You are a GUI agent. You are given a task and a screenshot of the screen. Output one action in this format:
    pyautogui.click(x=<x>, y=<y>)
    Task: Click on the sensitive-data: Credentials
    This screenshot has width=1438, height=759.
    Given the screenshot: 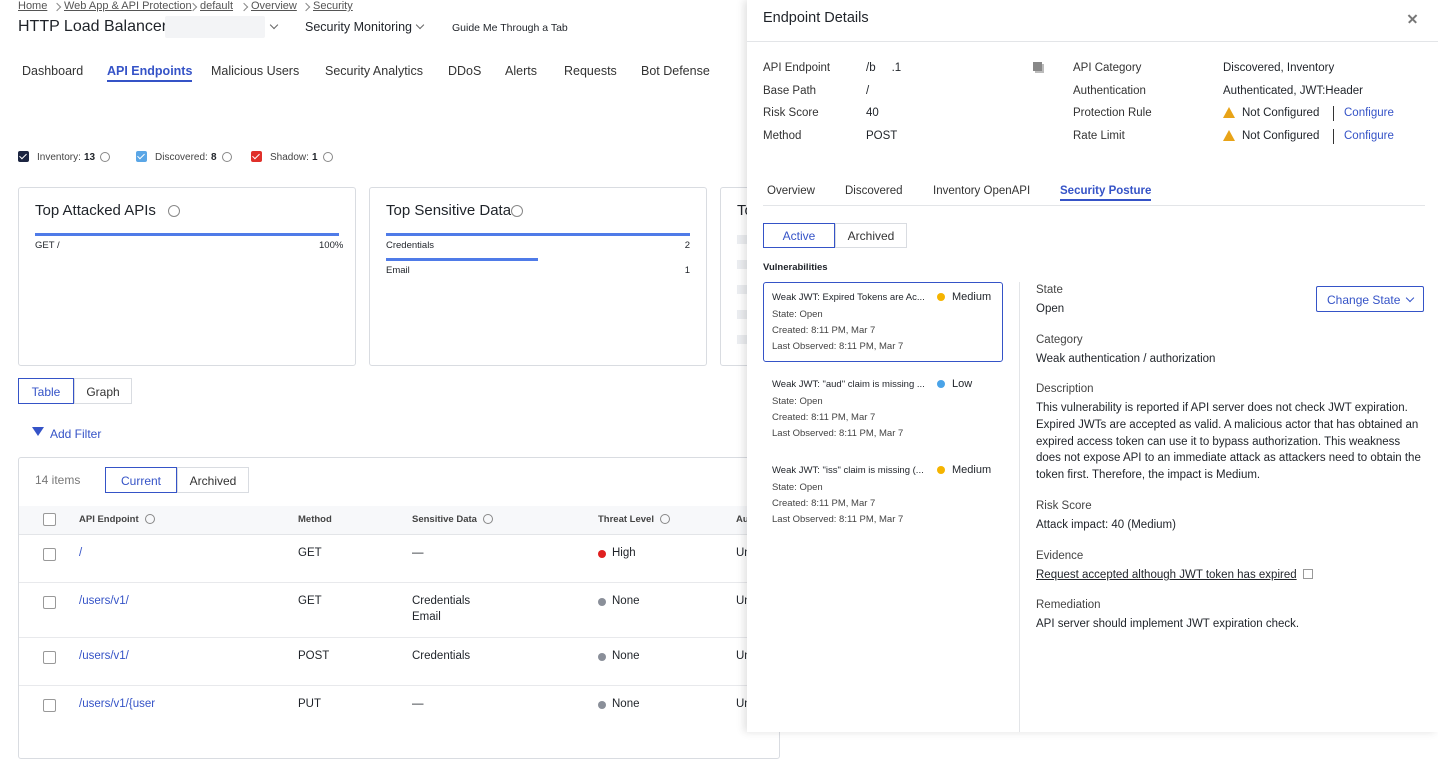 What is the action you would take?
    pyautogui.click(x=441, y=656)
    